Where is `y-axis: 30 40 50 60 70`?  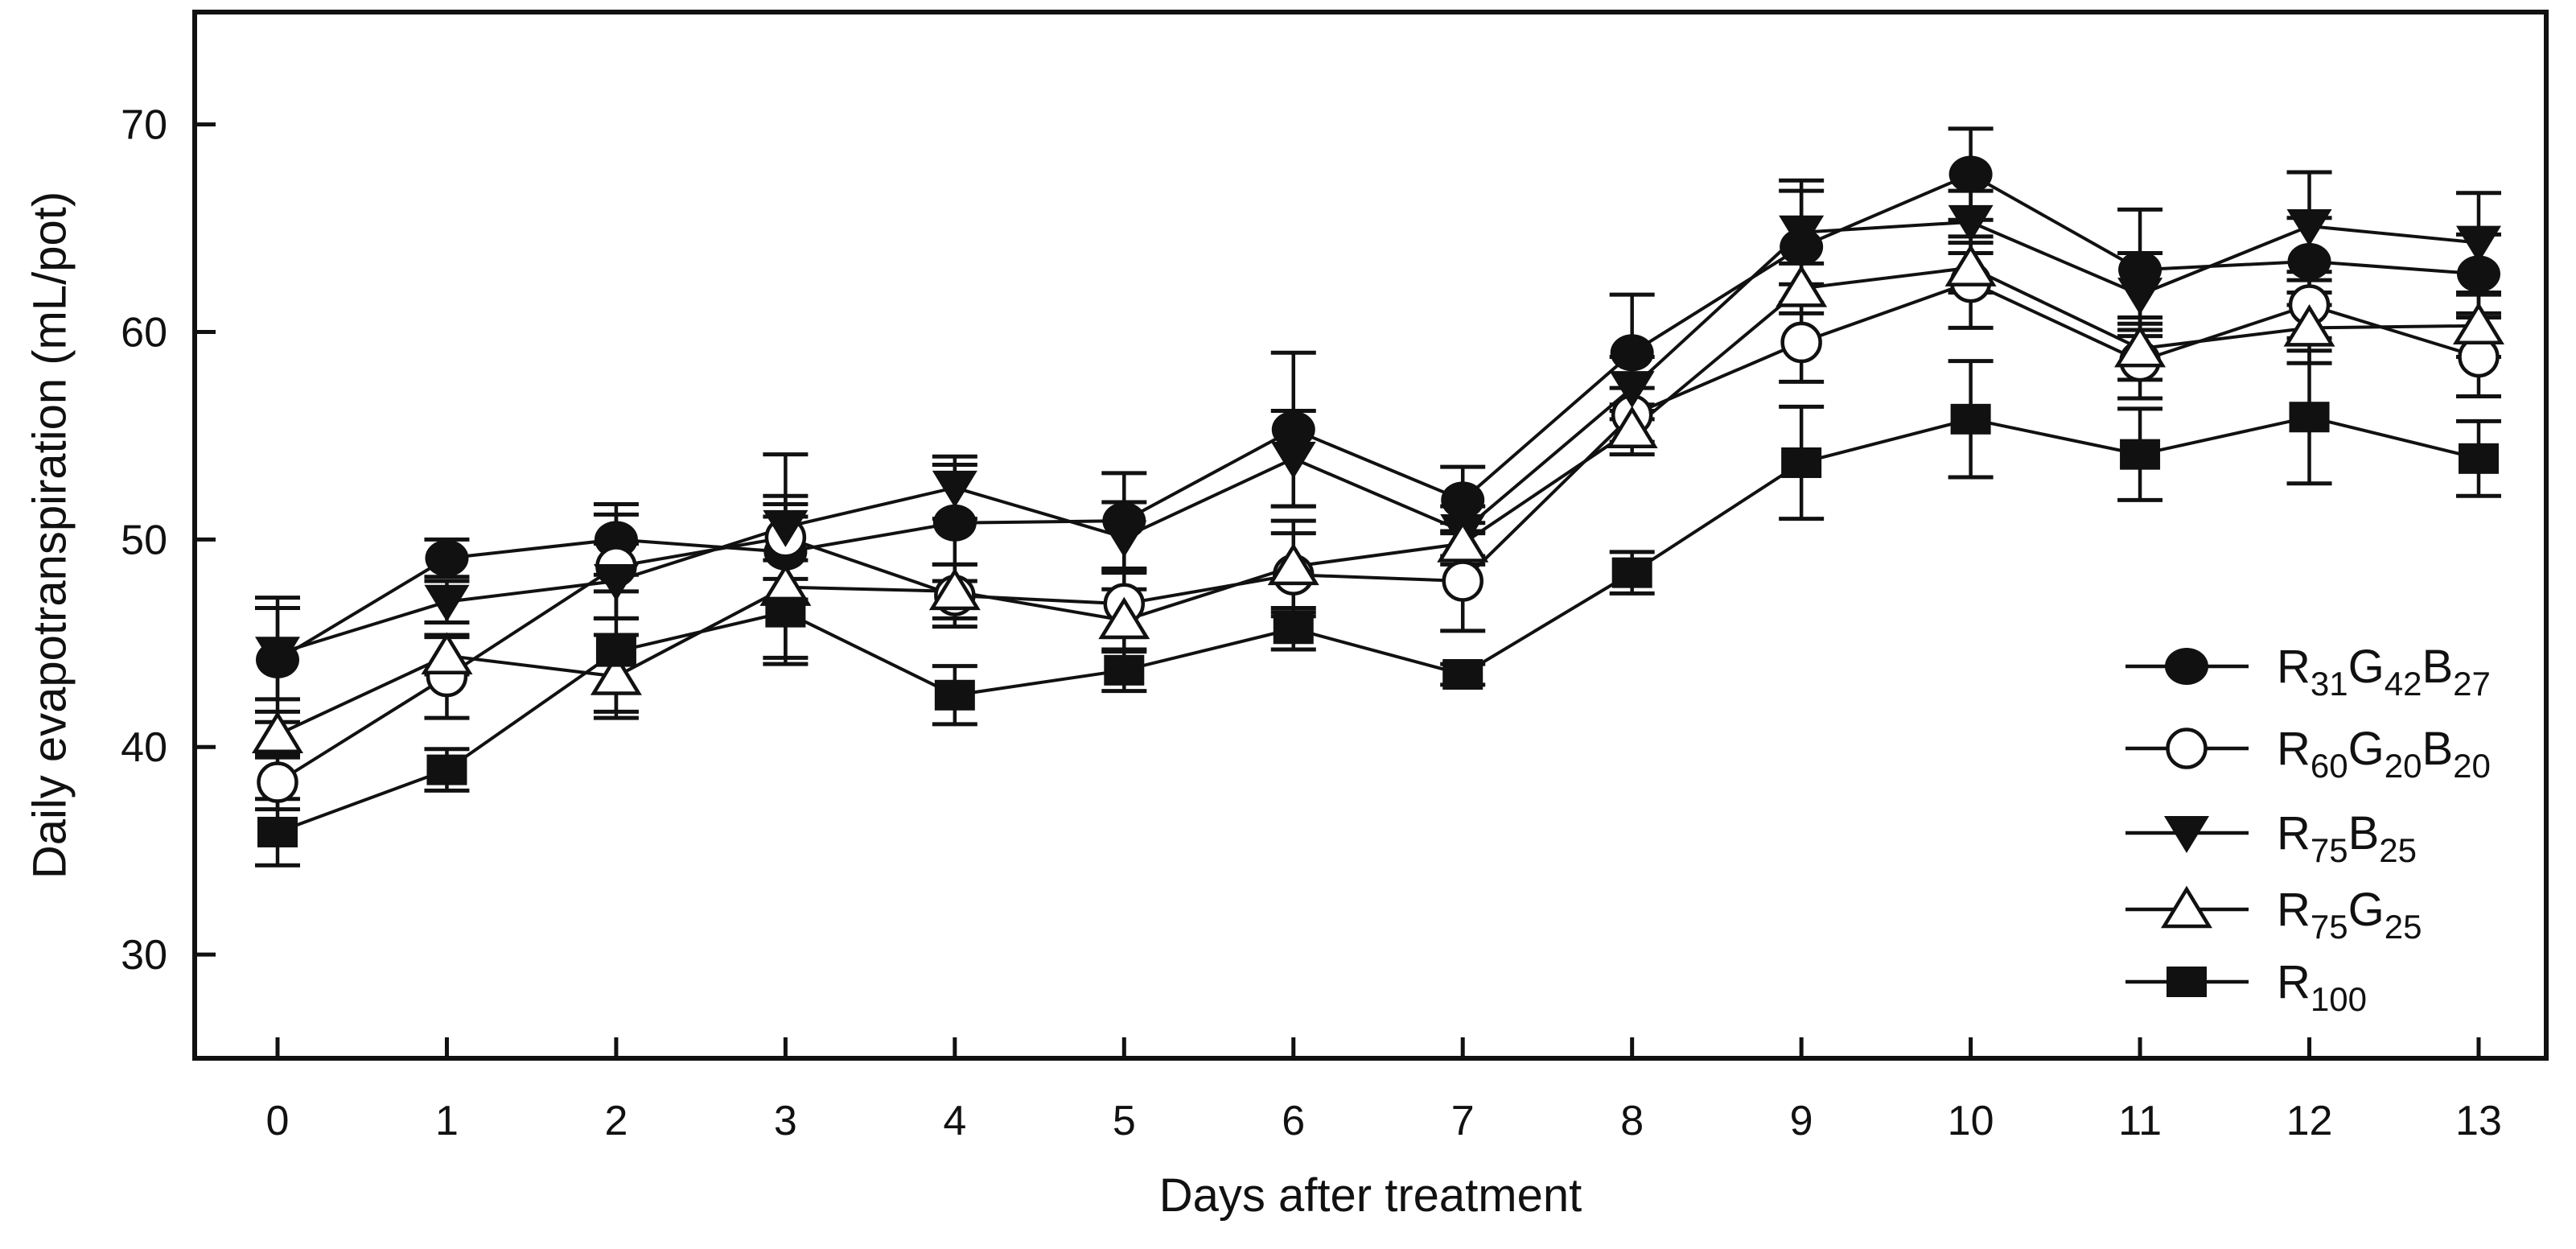
y-axis: 30 40 50 60 70 is located at coordinates (168, 541).